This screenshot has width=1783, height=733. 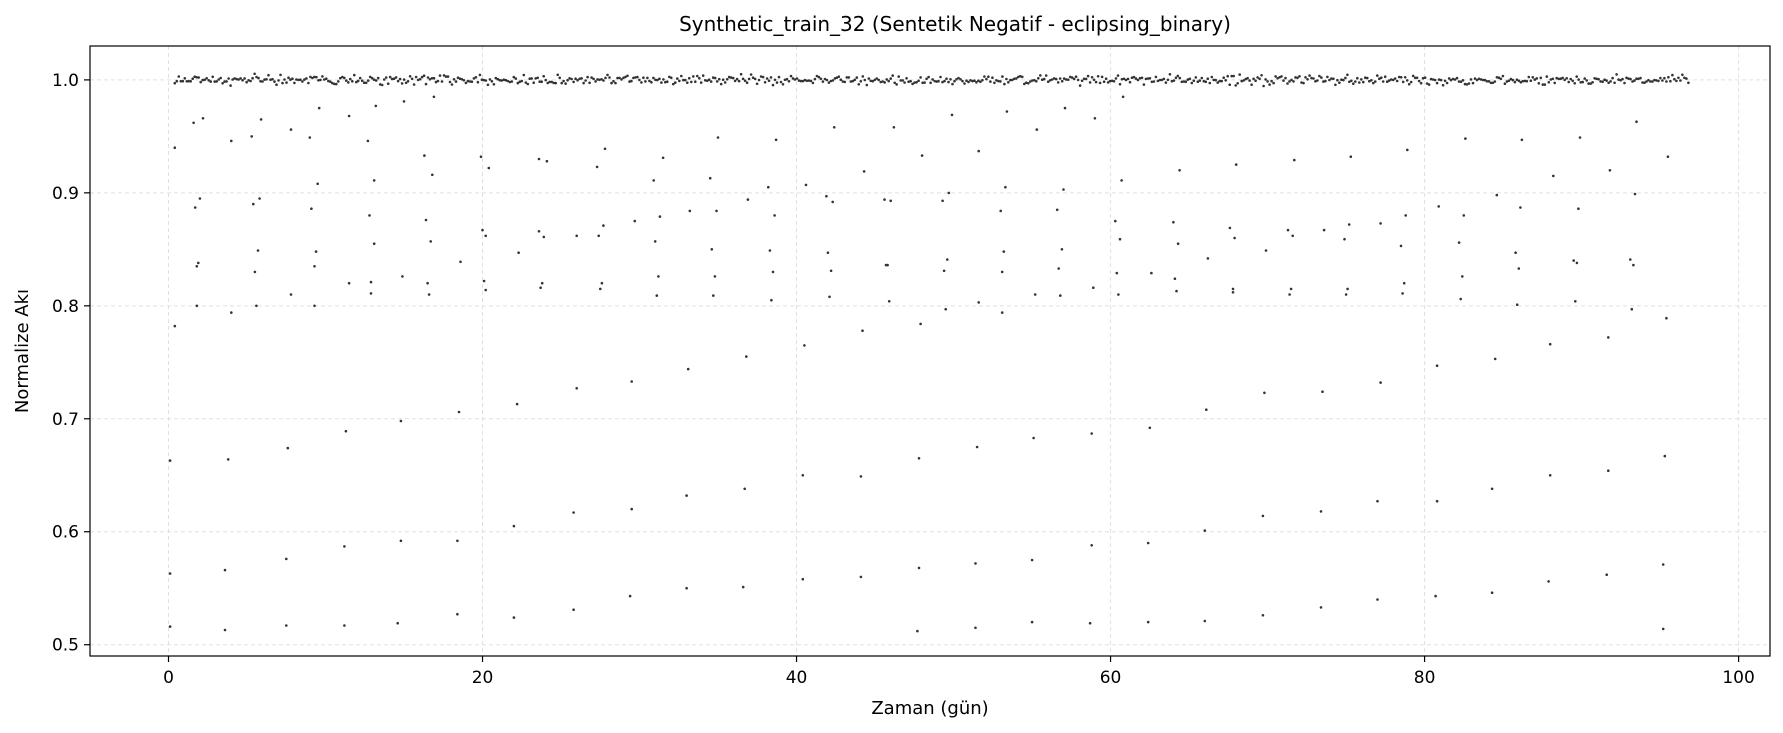 What do you see at coordinates (65, 307) in the screenshot?
I see `y-tick-label: 0.8` at bounding box center [65, 307].